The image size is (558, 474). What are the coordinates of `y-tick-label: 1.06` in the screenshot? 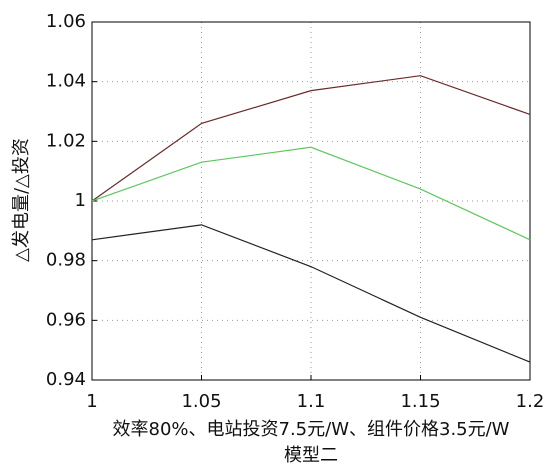 It's located at (66, 21).